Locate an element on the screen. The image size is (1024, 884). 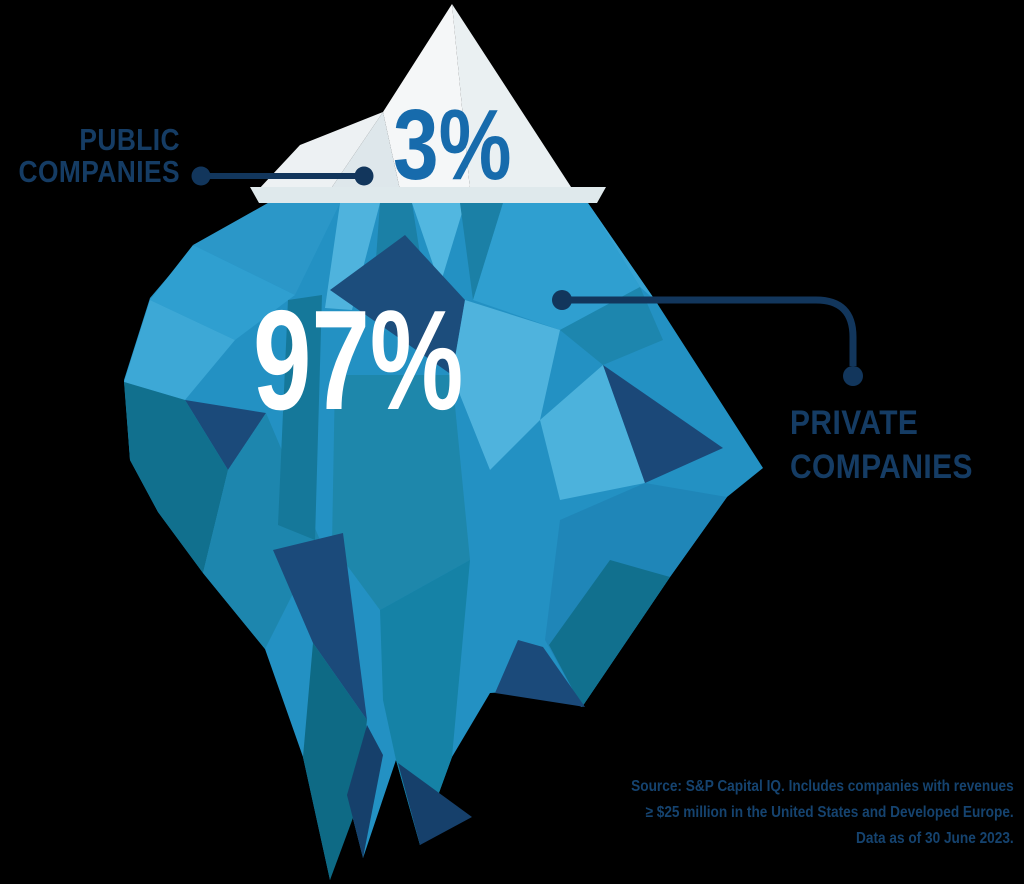
private-value: 97% is located at coordinates (358, 360).